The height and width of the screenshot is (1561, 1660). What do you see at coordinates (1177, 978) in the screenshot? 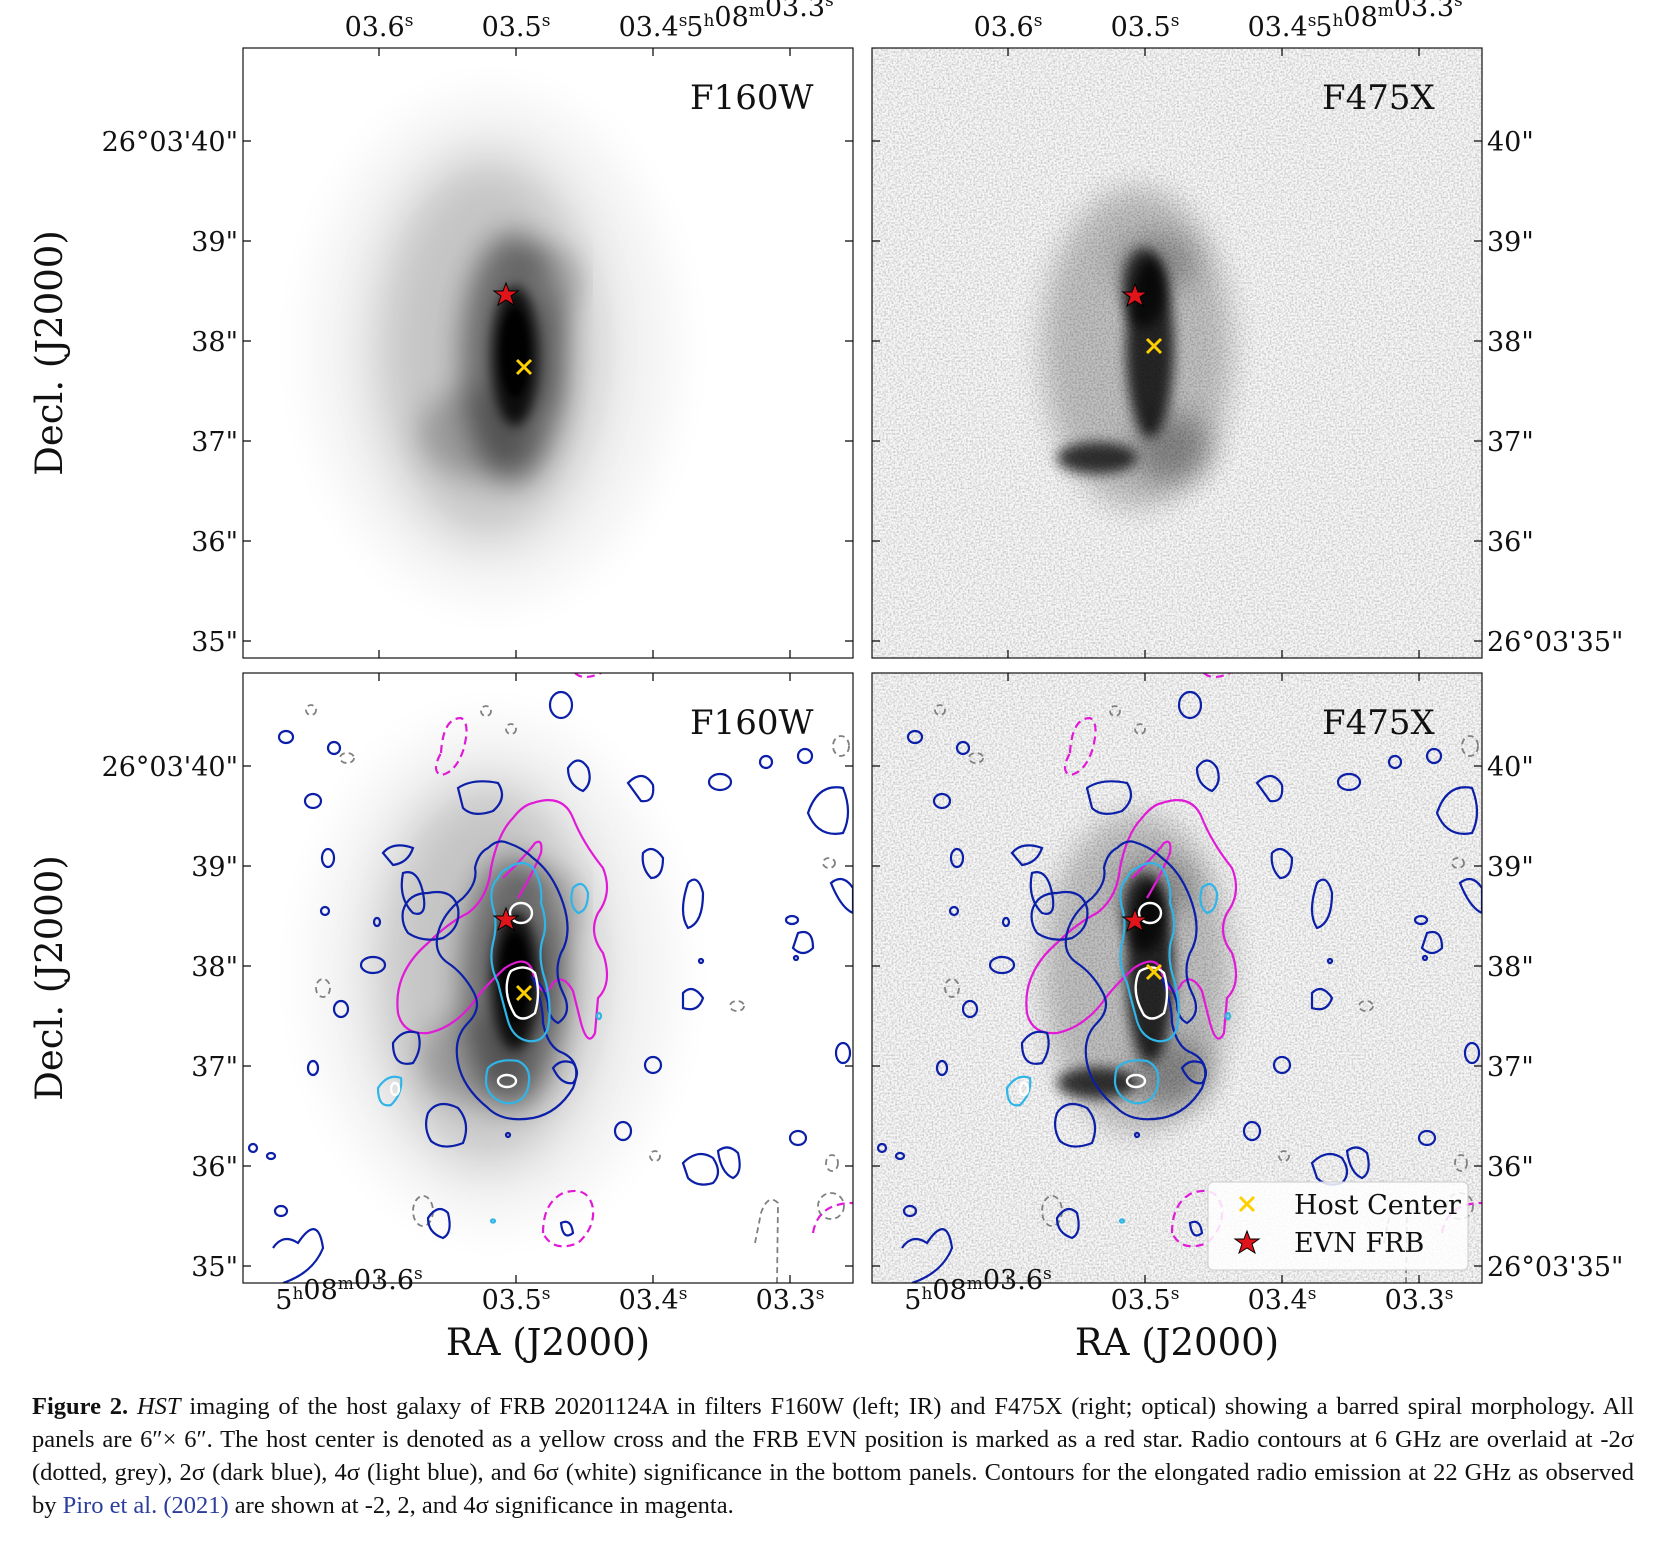
I see `panel-bottom-right: F475X Host Center EVN FRB` at bounding box center [1177, 978].